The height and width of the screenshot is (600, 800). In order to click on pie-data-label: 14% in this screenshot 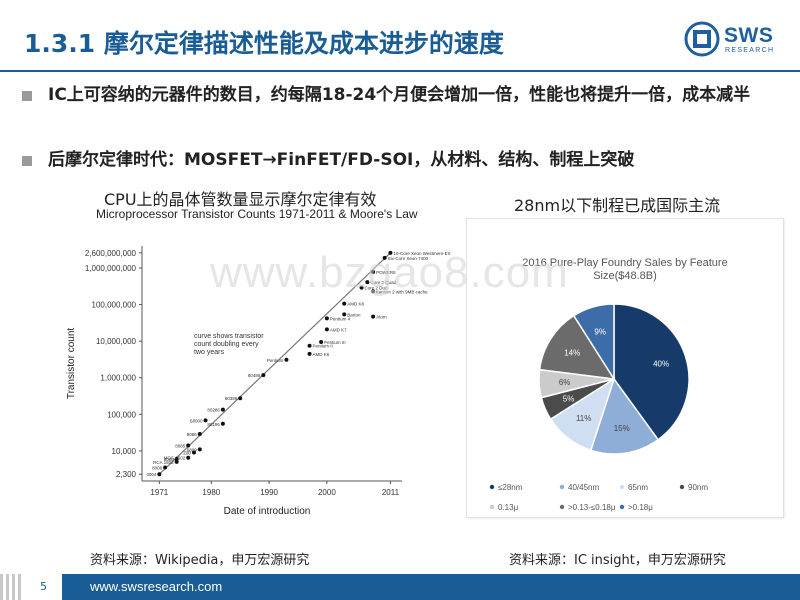, I will do `click(572, 352)`.